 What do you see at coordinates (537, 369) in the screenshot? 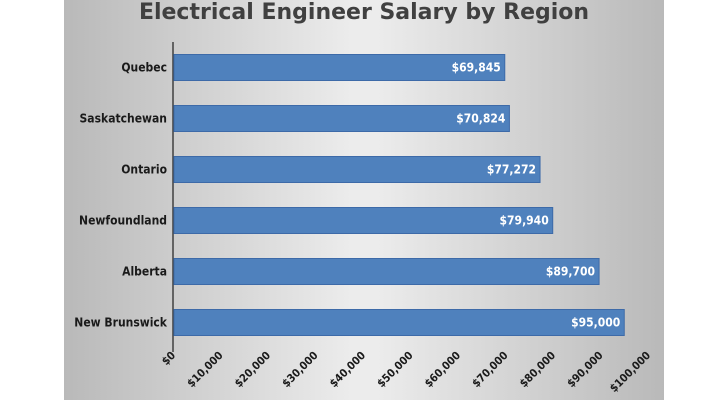
I see `x-tick-label: $80,000` at bounding box center [537, 369].